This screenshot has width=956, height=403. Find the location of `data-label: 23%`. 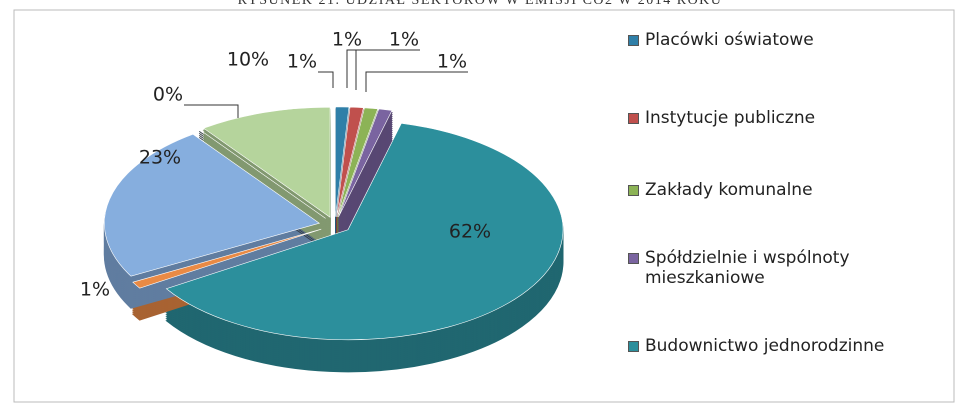

data-label: 23% is located at coordinates (160, 158).